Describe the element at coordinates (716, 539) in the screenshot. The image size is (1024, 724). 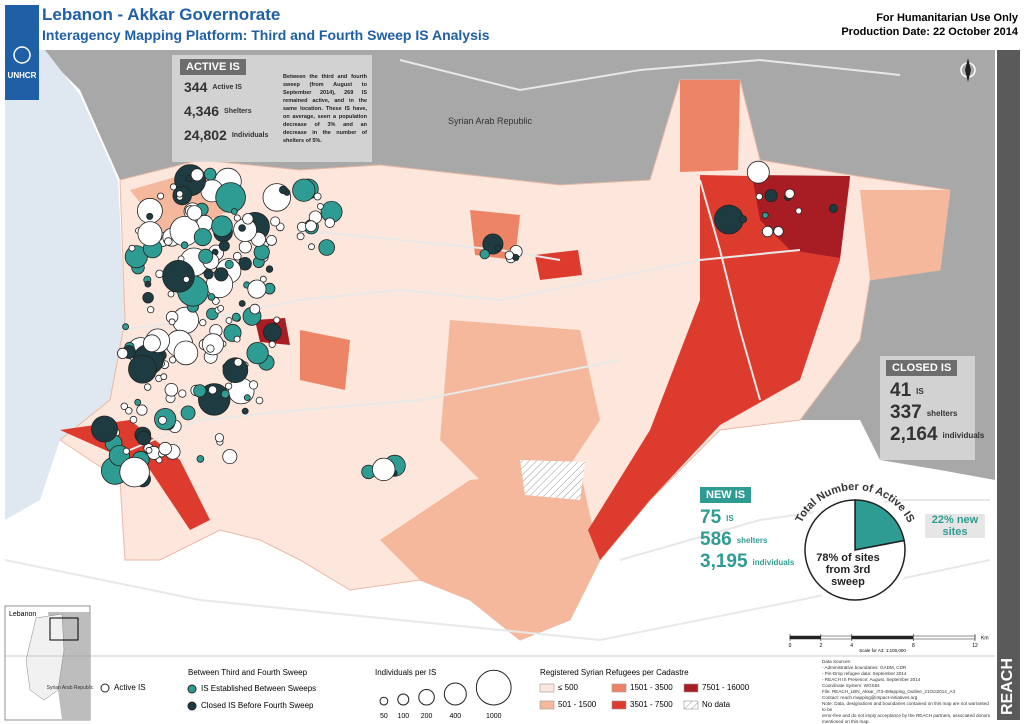
I see `stat-value: 586` at that location.